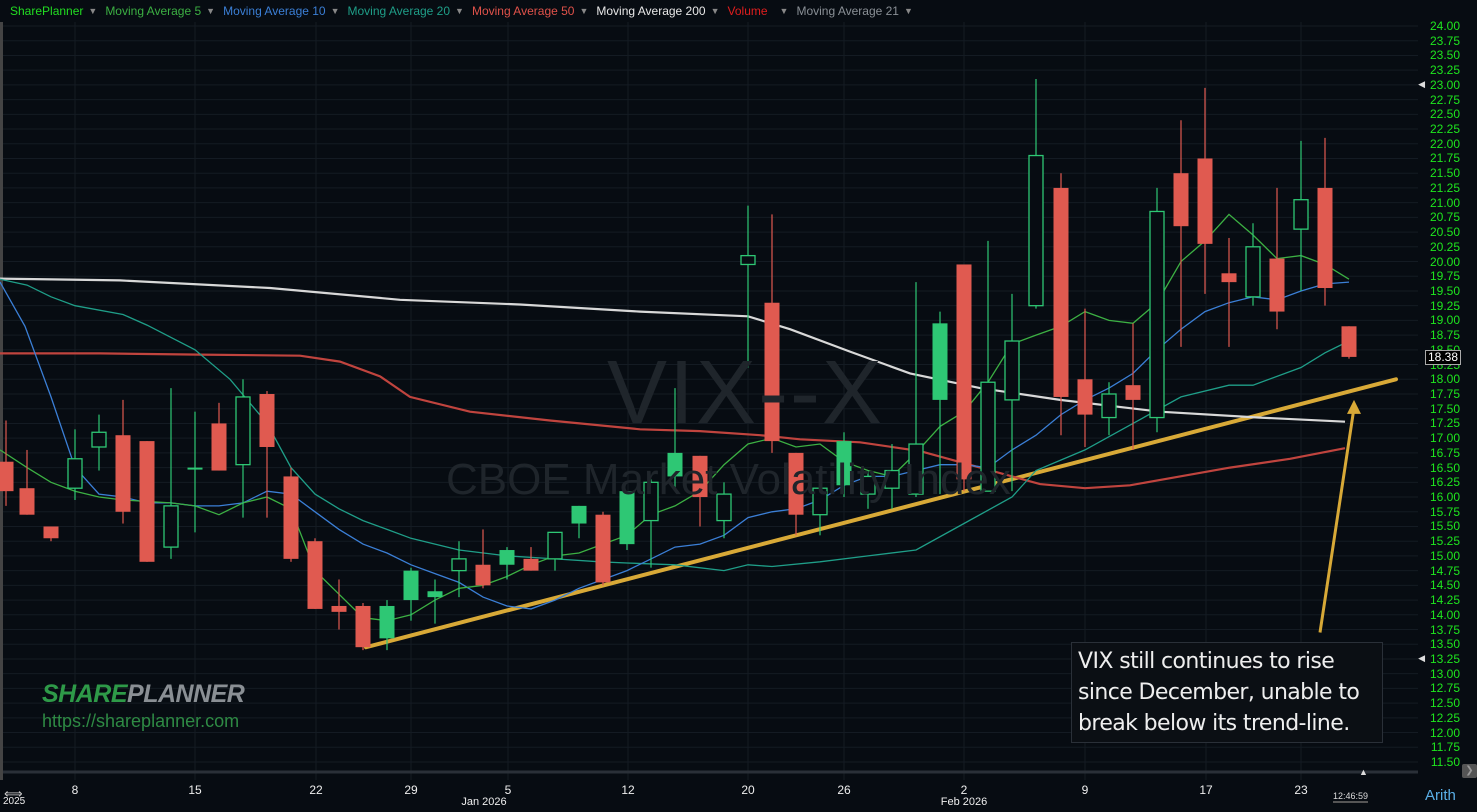 The width and height of the screenshot is (1477, 812). I want to click on y-tick-label: 14.50, so click(1444, 585).